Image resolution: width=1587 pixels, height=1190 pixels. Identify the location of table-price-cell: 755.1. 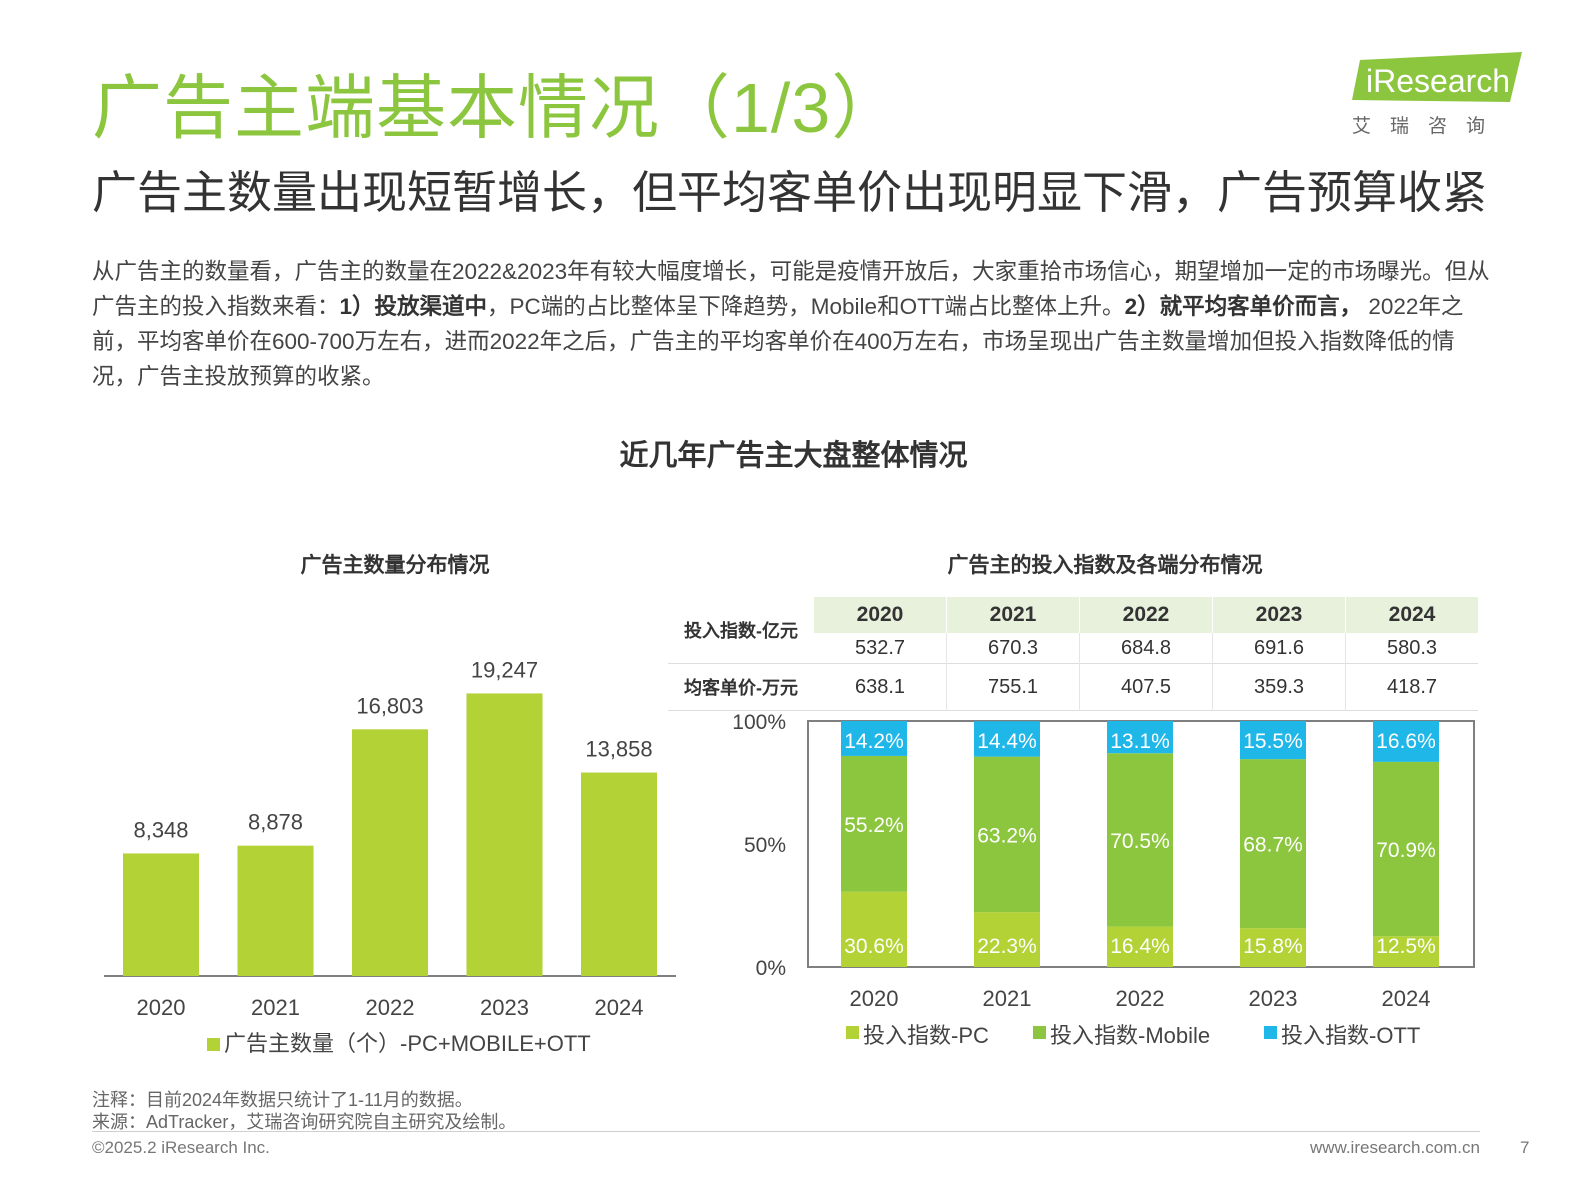
(1013, 687).